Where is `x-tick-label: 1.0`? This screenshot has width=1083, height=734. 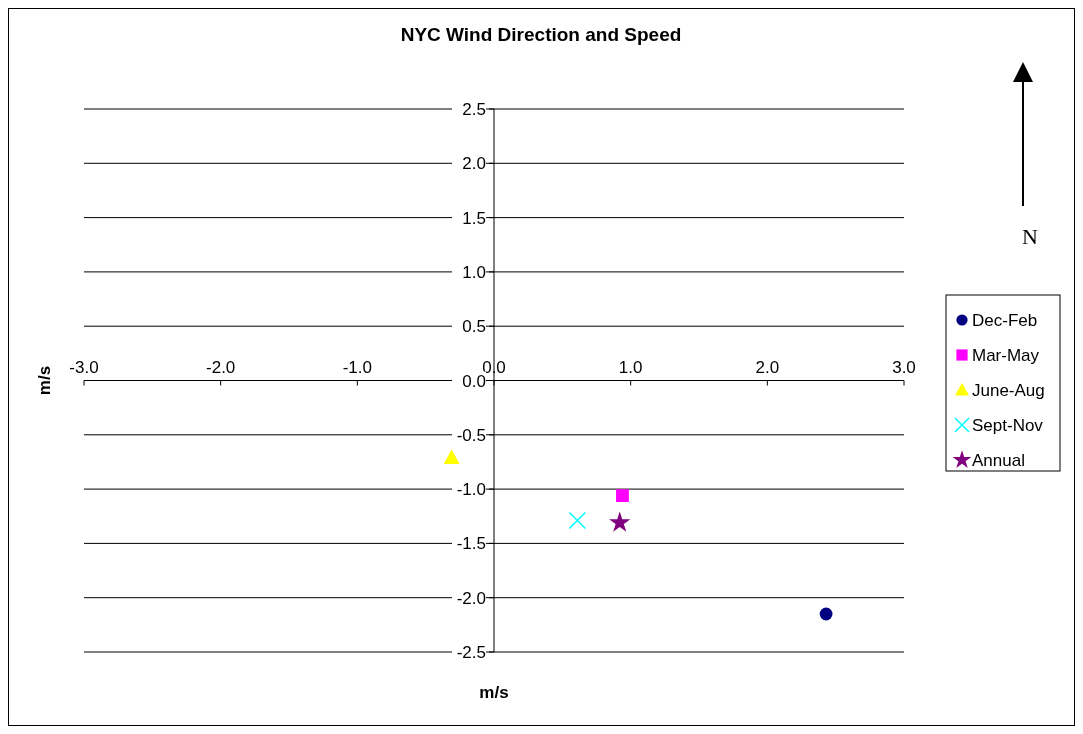 x-tick-label: 1.0 is located at coordinates (630, 367).